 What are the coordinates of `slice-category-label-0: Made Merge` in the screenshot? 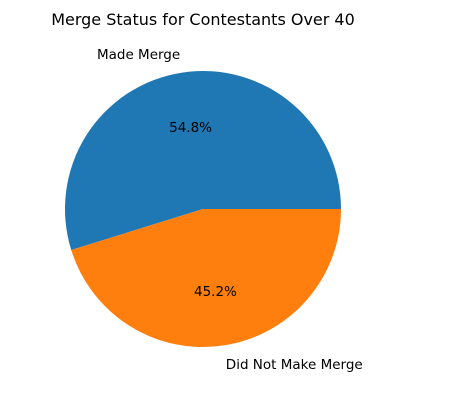 It's located at (138, 55).